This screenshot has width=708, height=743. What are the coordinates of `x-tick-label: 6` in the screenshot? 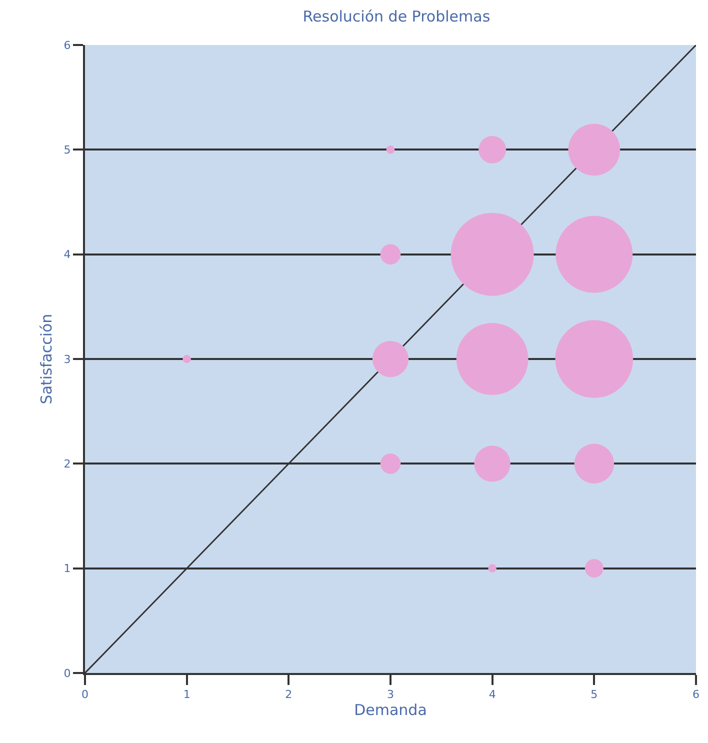 It's located at (696, 695).